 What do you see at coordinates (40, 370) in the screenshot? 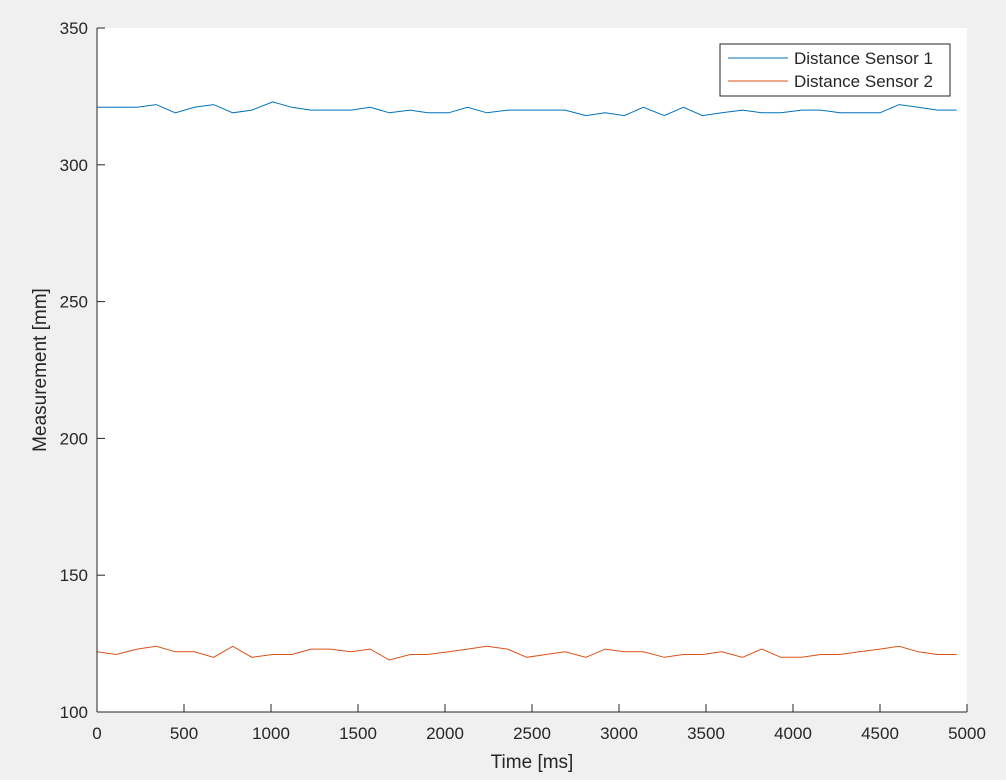
I see `y-axis-label: Measurement [mm]` at bounding box center [40, 370].